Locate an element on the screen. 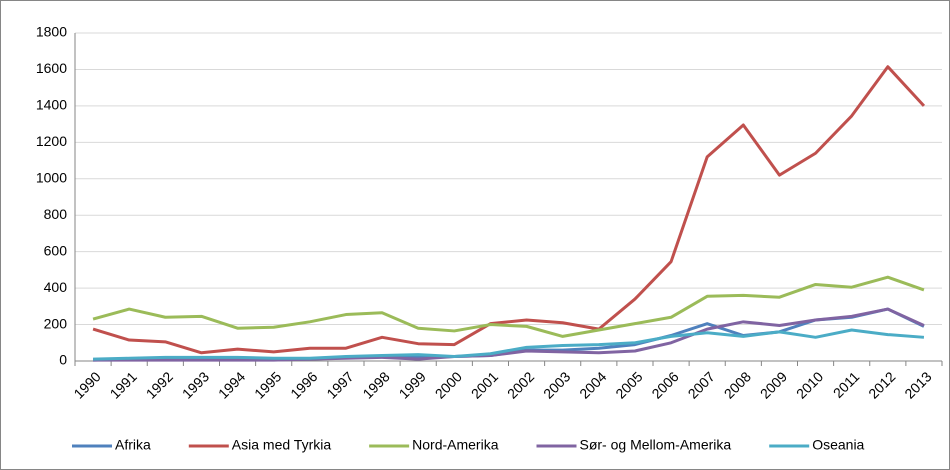 The image size is (950, 470). y-tick-label: 800 is located at coordinates (56, 214).